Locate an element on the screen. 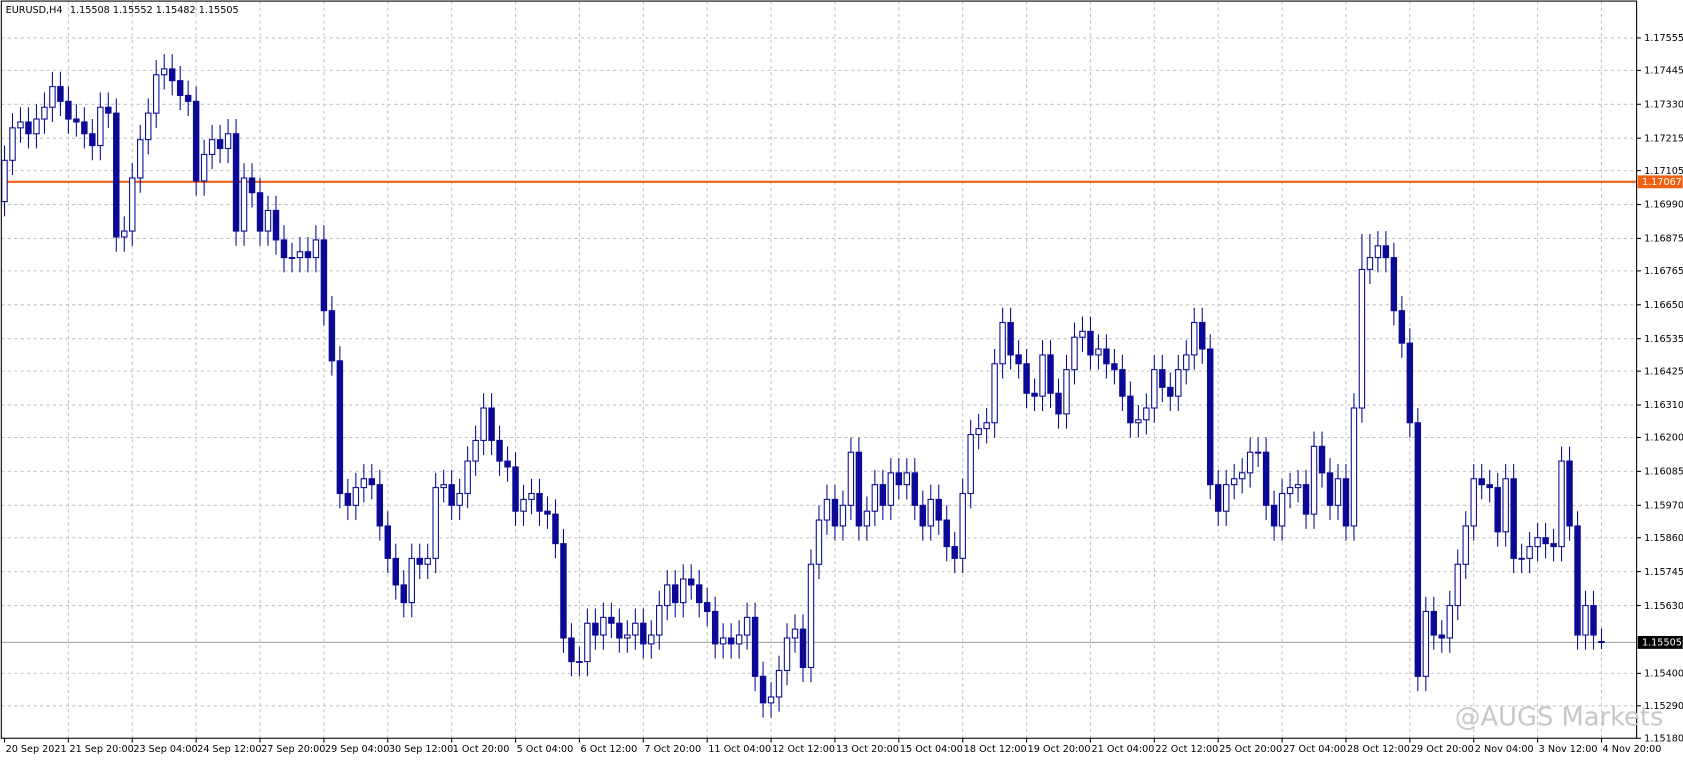 This screenshot has height=764, width=1683. x-tick-label: 18 Oct 12:00 is located at coordinates (995, 749).